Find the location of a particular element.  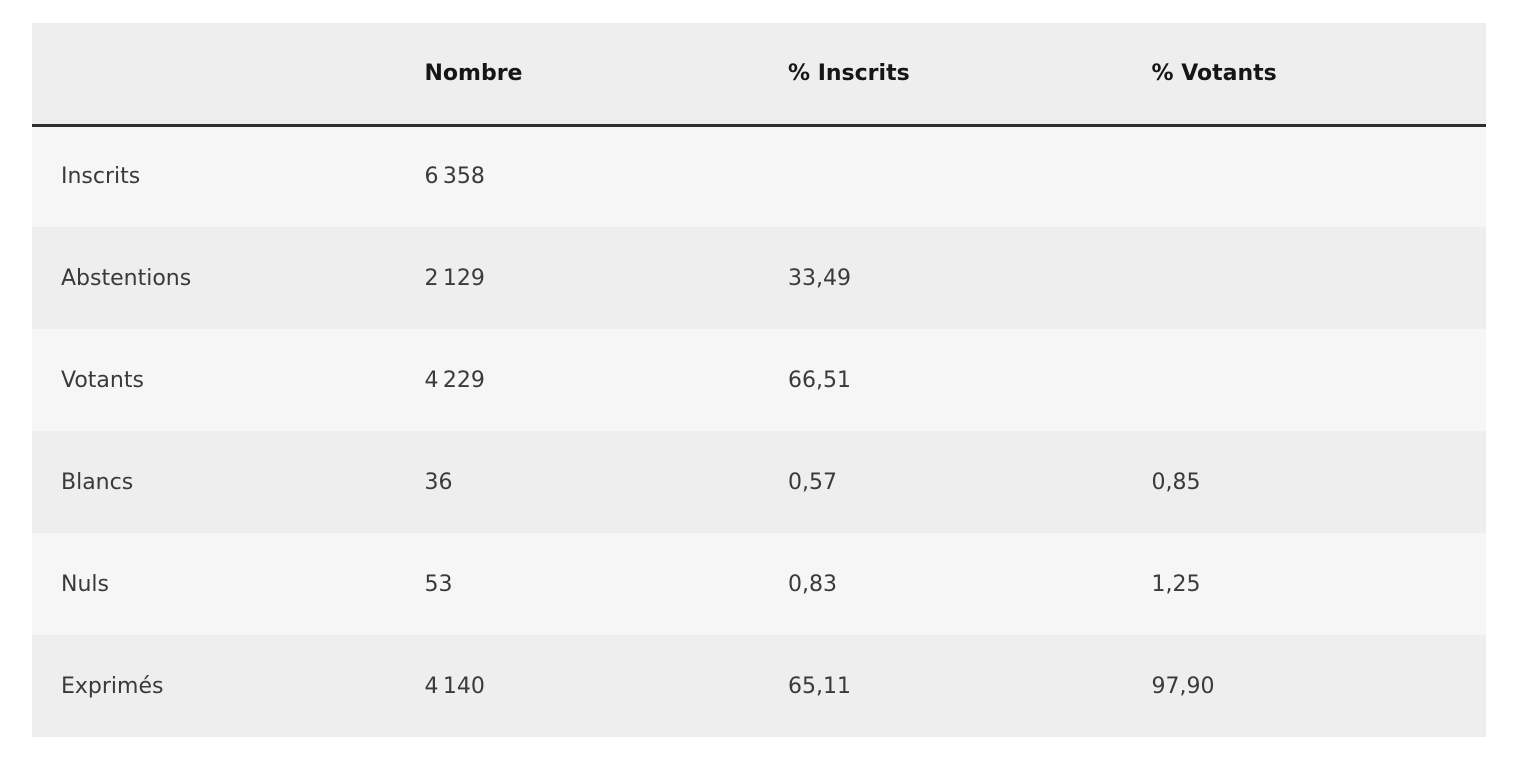

row-label: Inscrits is located at coordinates (101, 177).